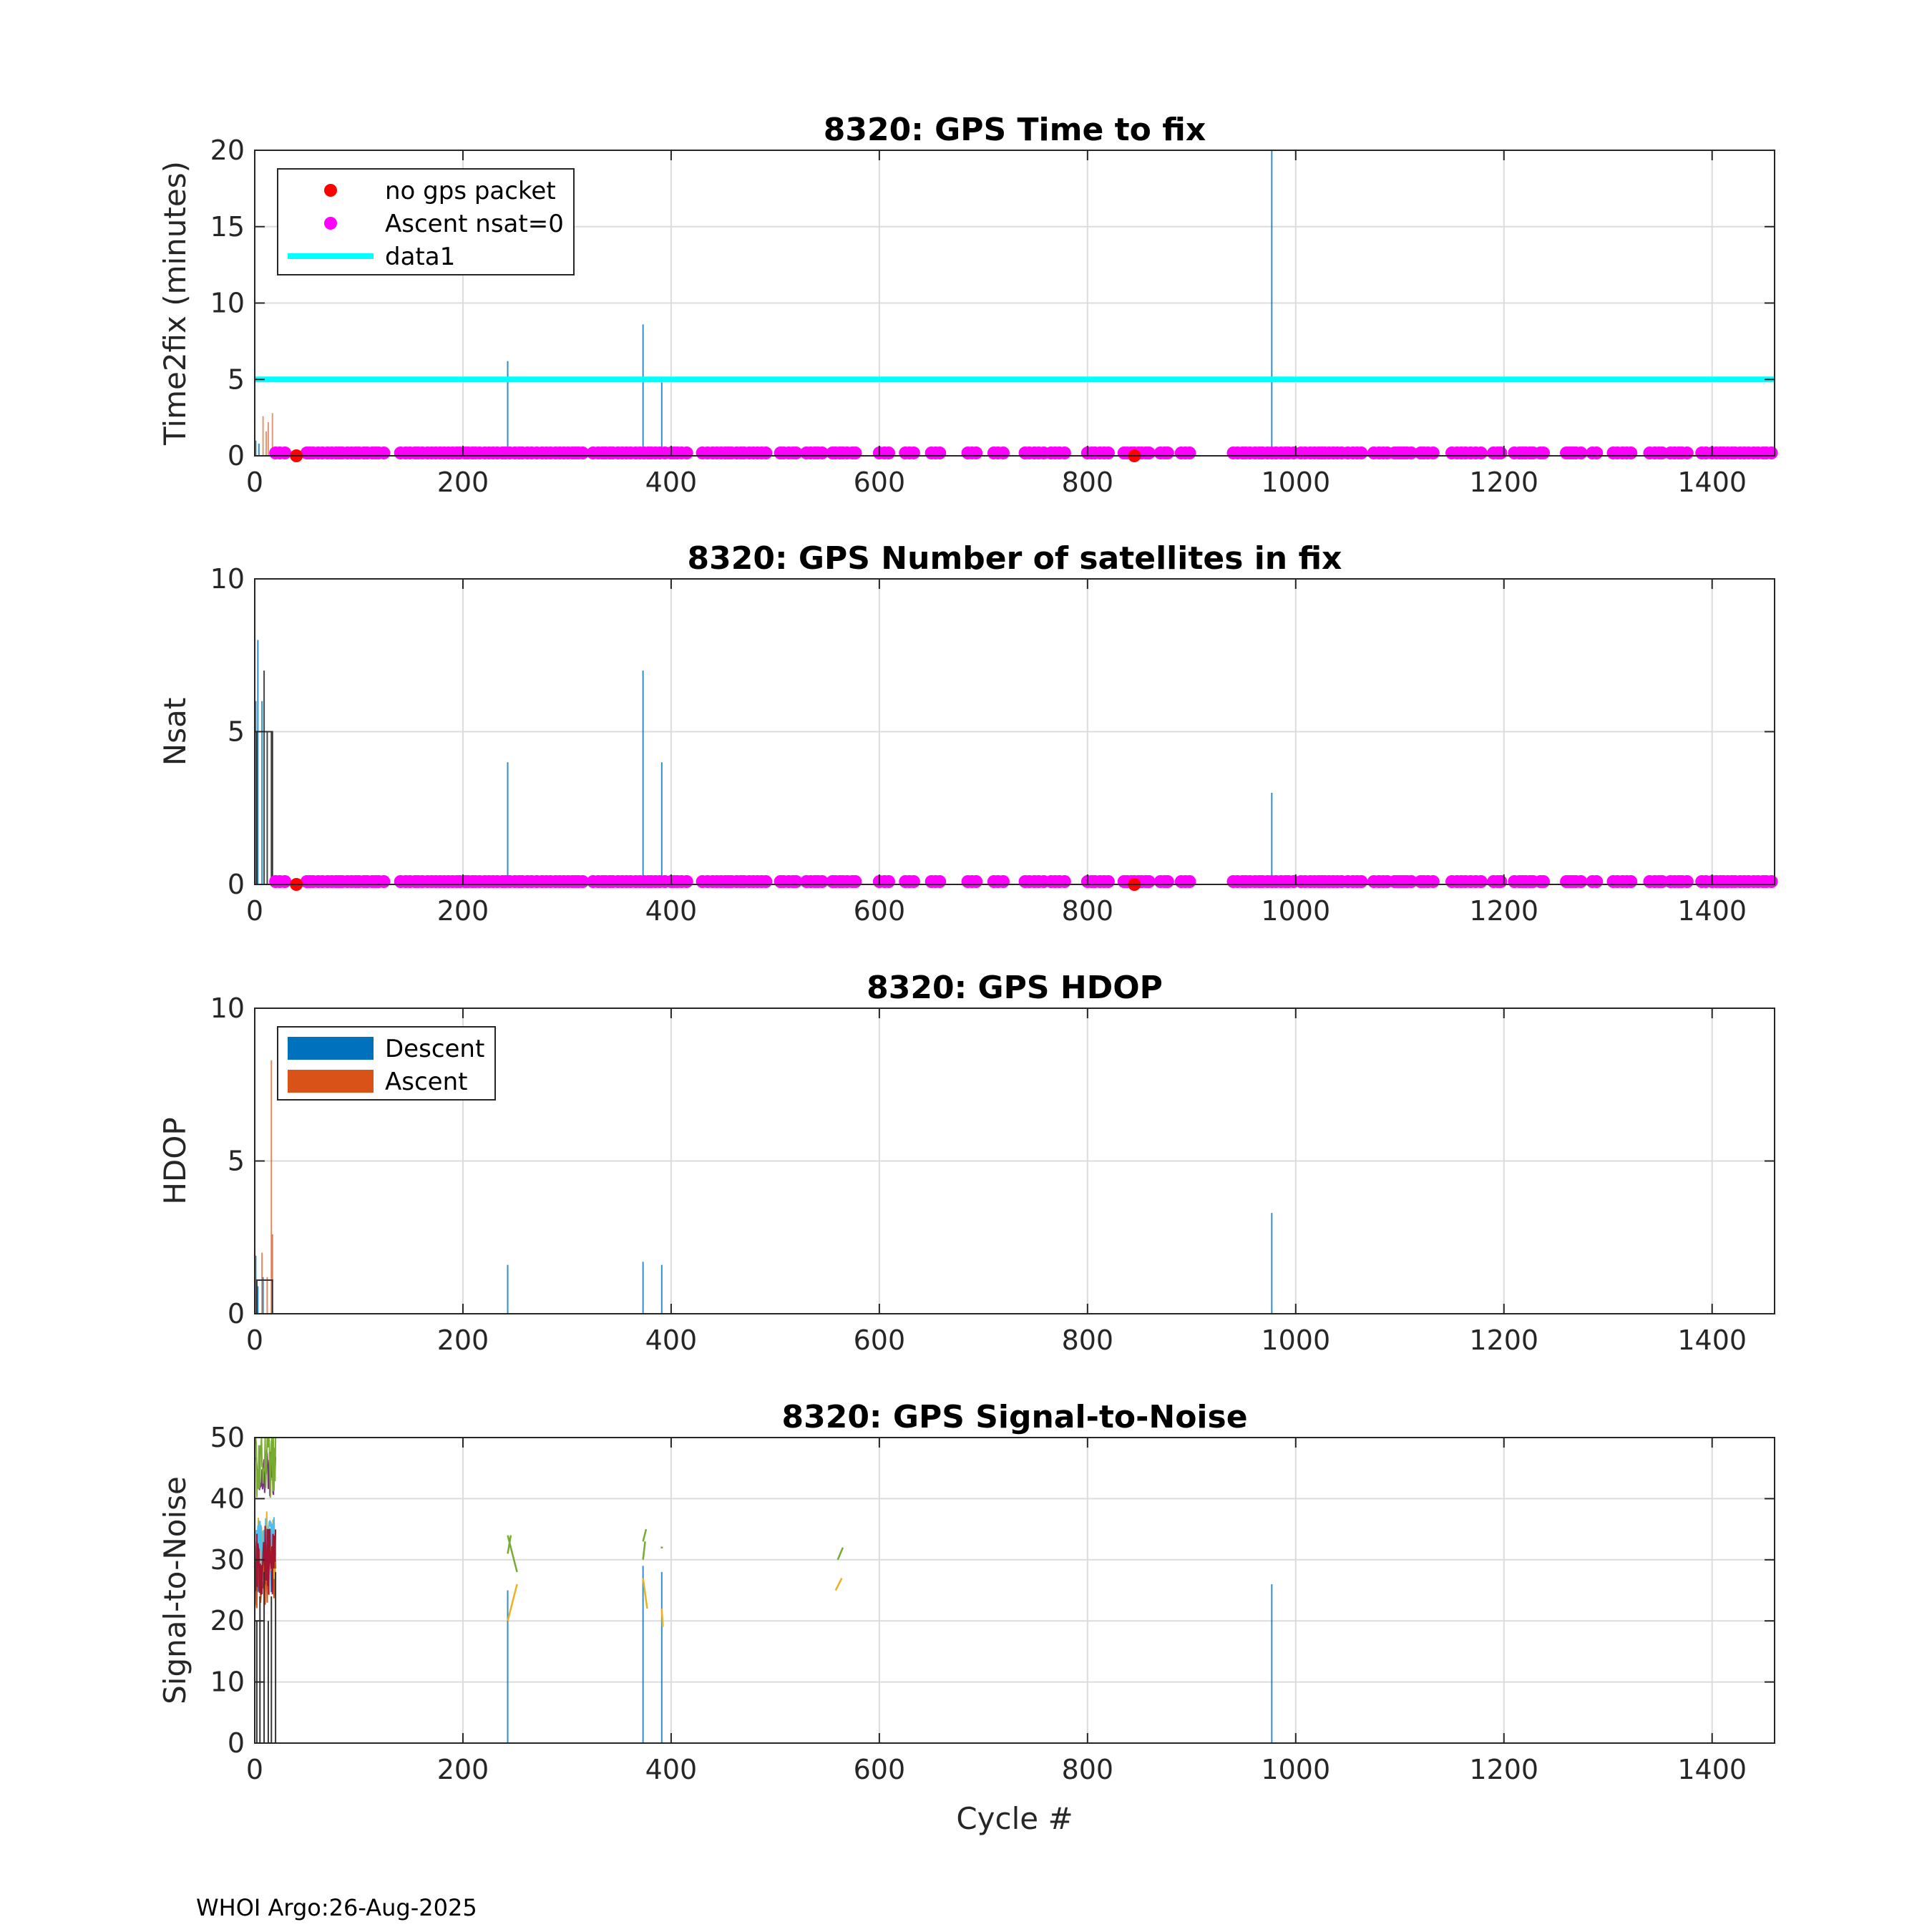 Image resolution: width=1932 pixels, height=1932 pixels. What do you see at coordinates (1015, 1590) in the screenshot?
I see `plot-area` at bounding box center [1015, 1590].